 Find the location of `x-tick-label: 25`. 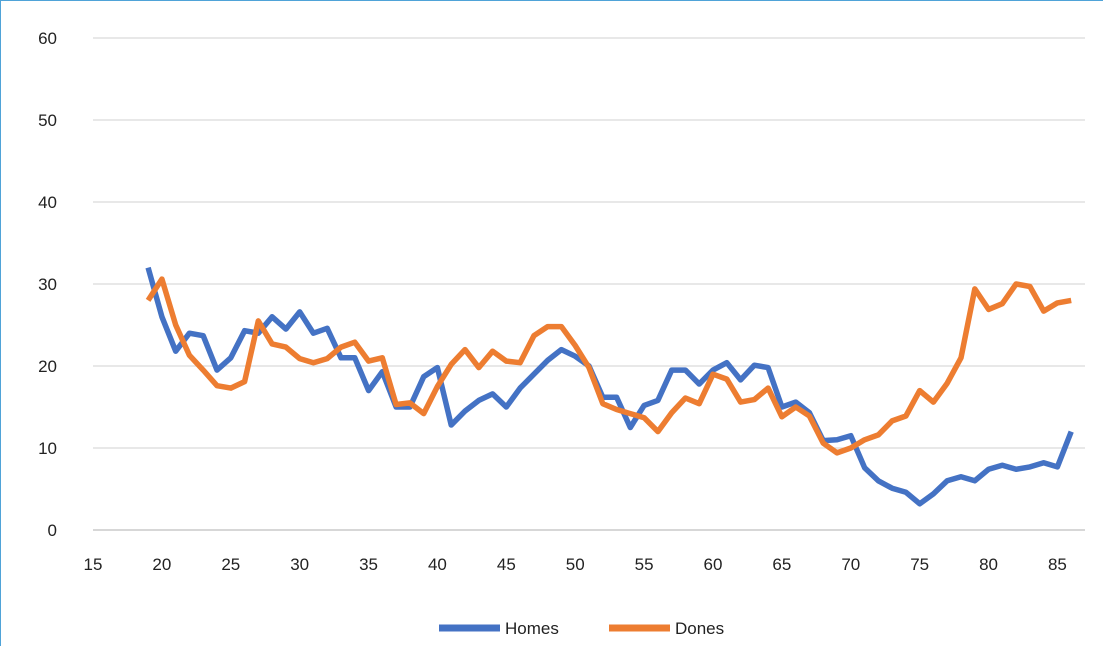

x-tick-label: 25 is located at coordinates (230, 564).